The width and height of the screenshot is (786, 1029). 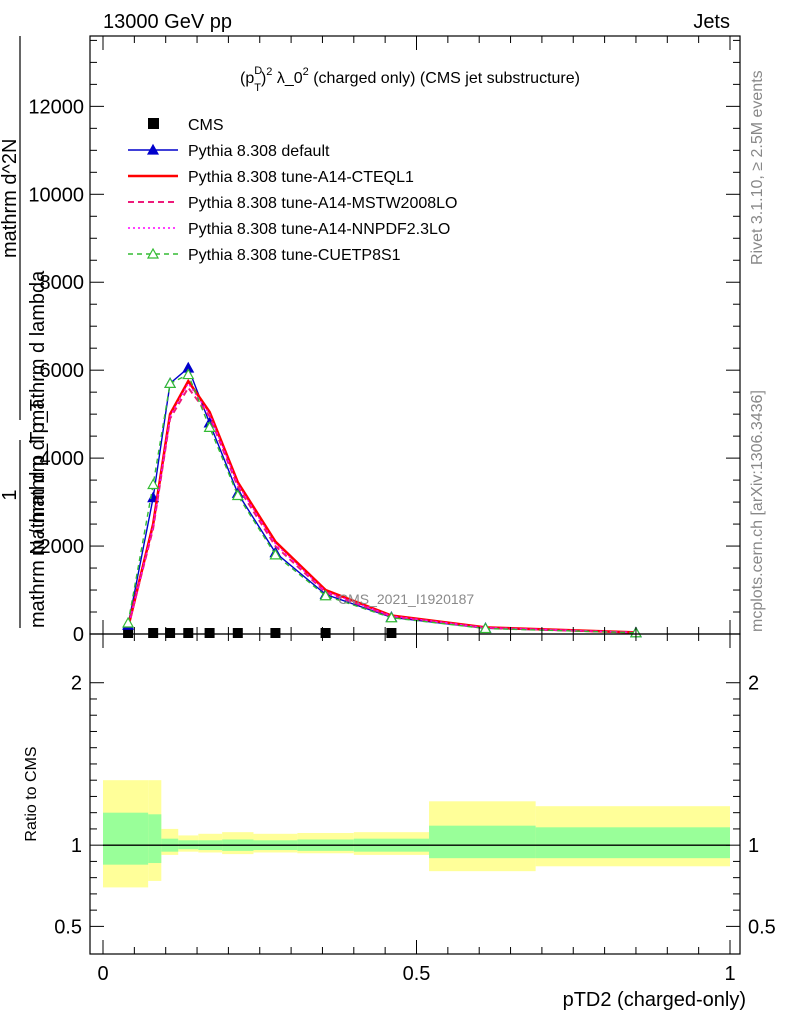 What do you see at coordinates (62, 283) in the screenshot?
I see `y-tick-label: 8000` at bounding box center [62, 283].